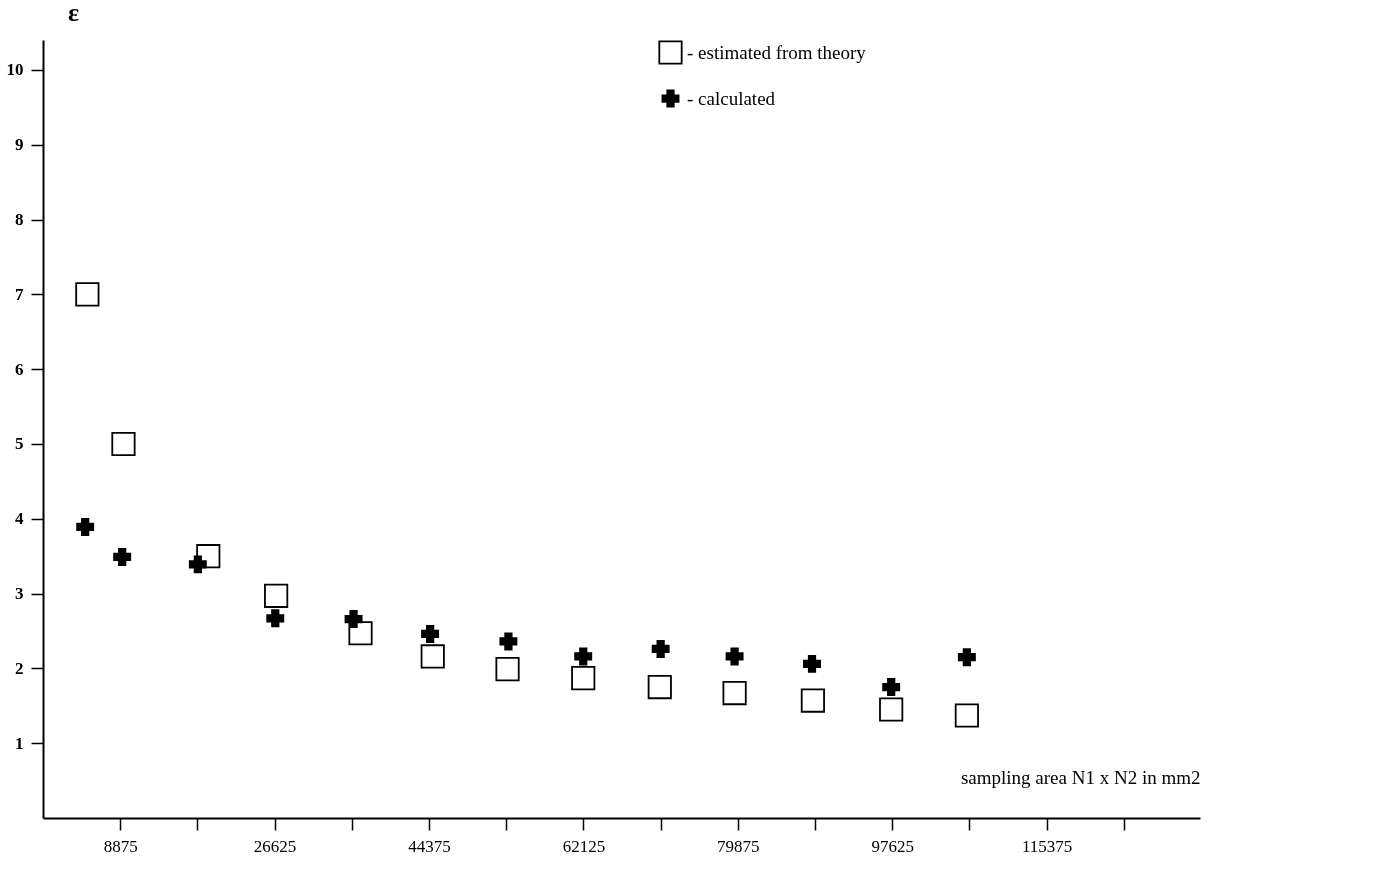 The image size is (1398, 871). I want to click on y-tick-label: 5, so click(19, 444).